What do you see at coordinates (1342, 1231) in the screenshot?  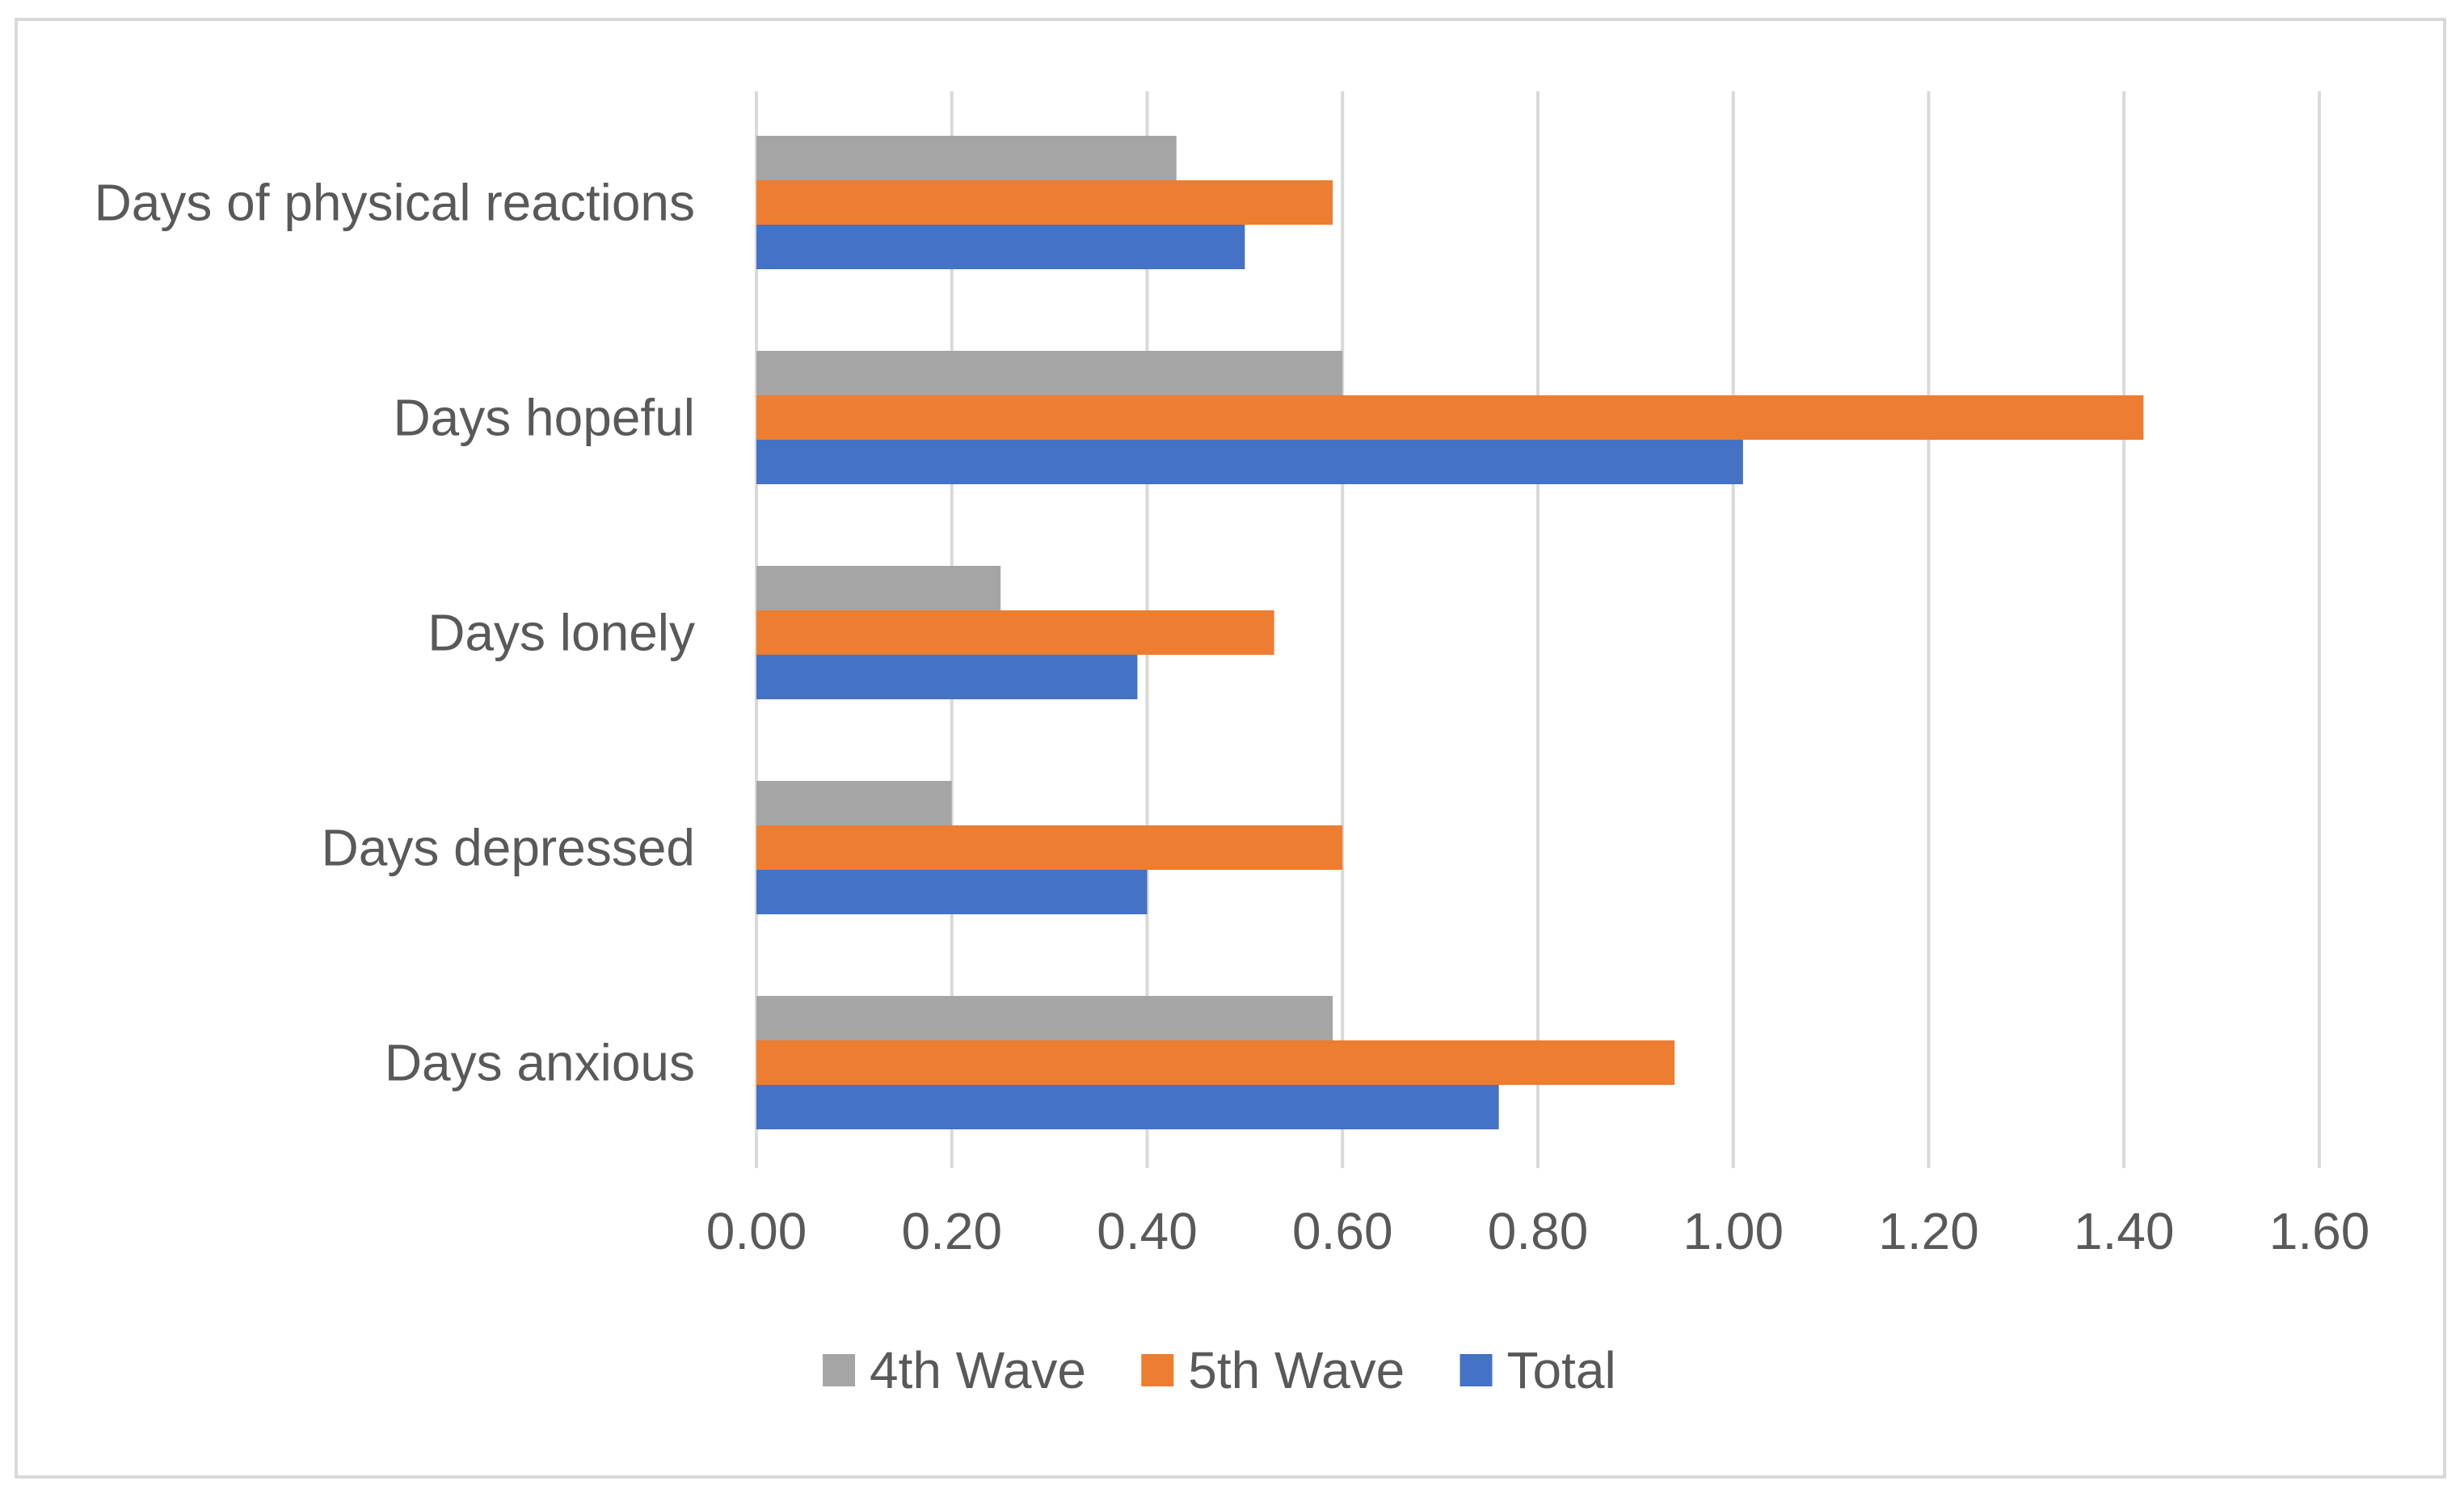 I see `x-tick-label: 0.60` at bounding box center [1342, 1231].